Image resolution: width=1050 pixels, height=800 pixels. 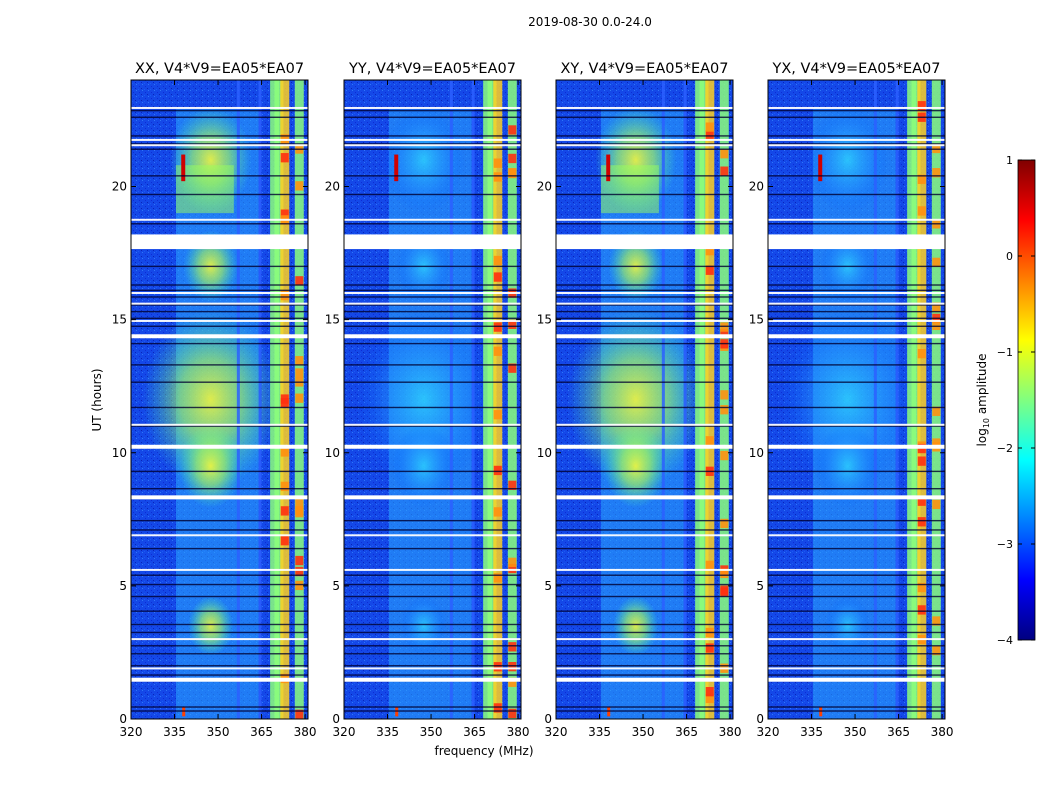 What do you see at coordinates (1009, 160) in the screenshot?
I see `colorbar-tick-label: 1` at bounding box center [1009, 160].